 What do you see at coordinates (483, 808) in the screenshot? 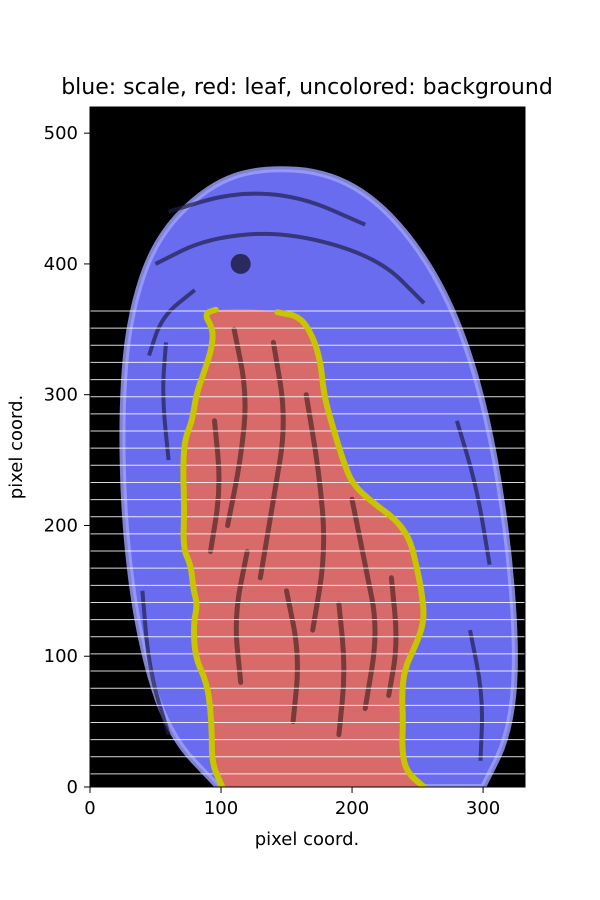
I see `x-tick-label: 300` at bounding box center [483, 808].